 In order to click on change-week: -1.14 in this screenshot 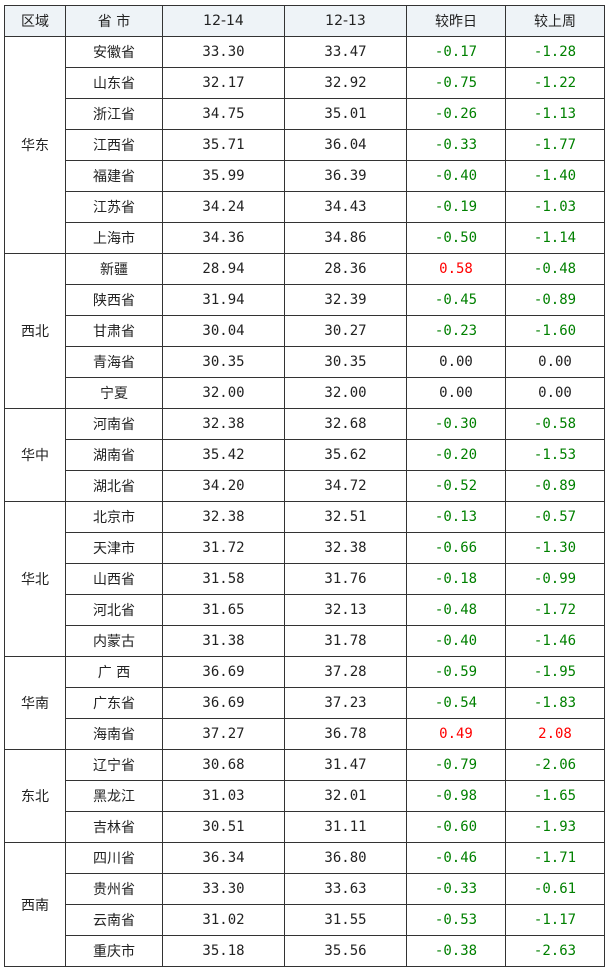, I will do `click(555, 238)`.